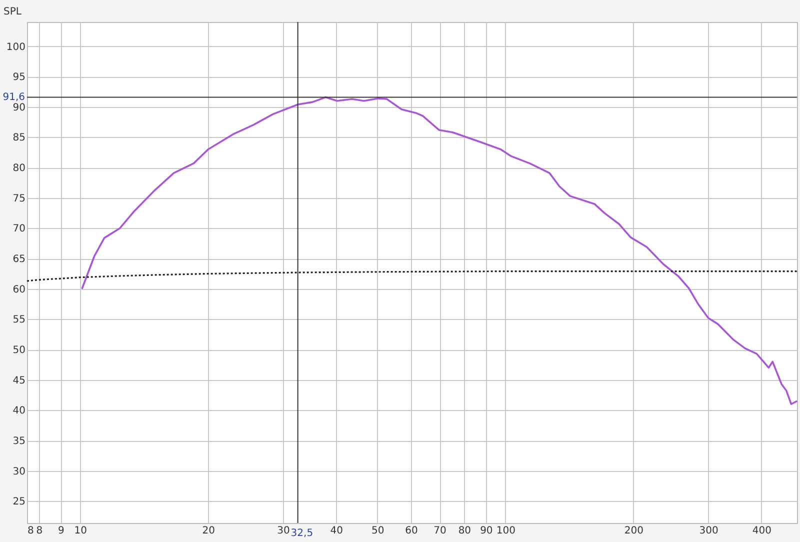 Image resolution: width=800 pixels, height=542 pixels. What do you see at coordinates (283, 531) in the screenshot?
I see `x-tick-label: 30` at bounding box center [283, 531].